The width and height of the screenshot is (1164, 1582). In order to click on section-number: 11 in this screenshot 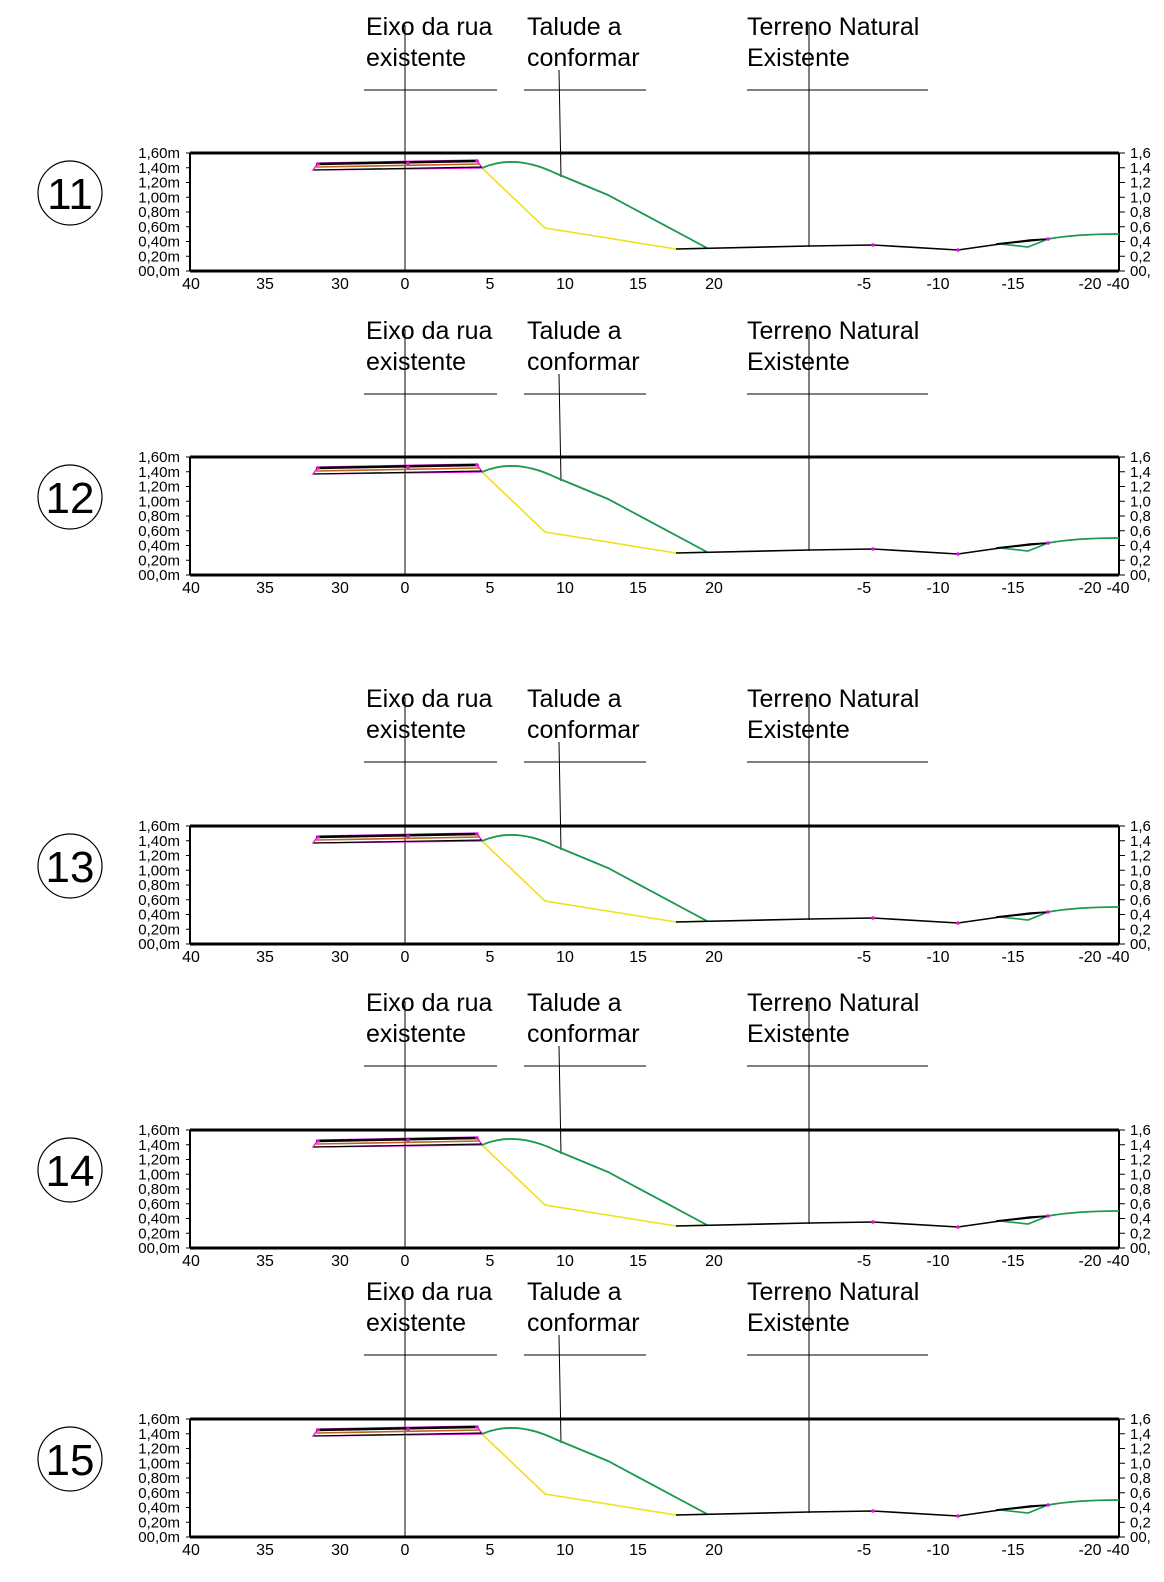, I will do `click(70, 194)`.